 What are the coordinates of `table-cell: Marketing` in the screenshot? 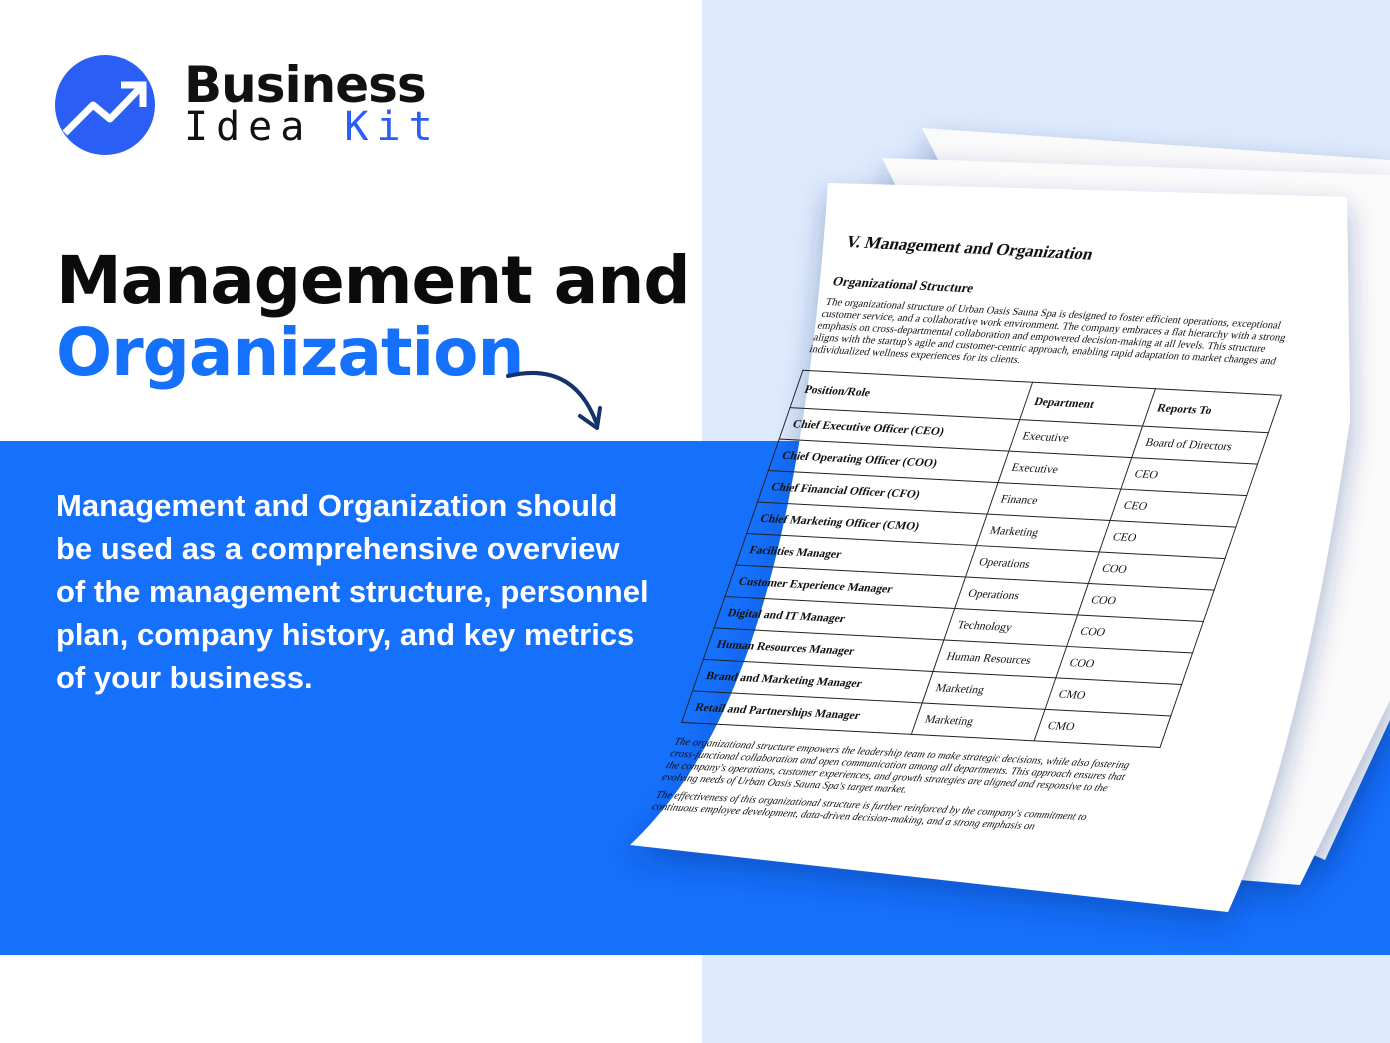 It's located at (978, 721).